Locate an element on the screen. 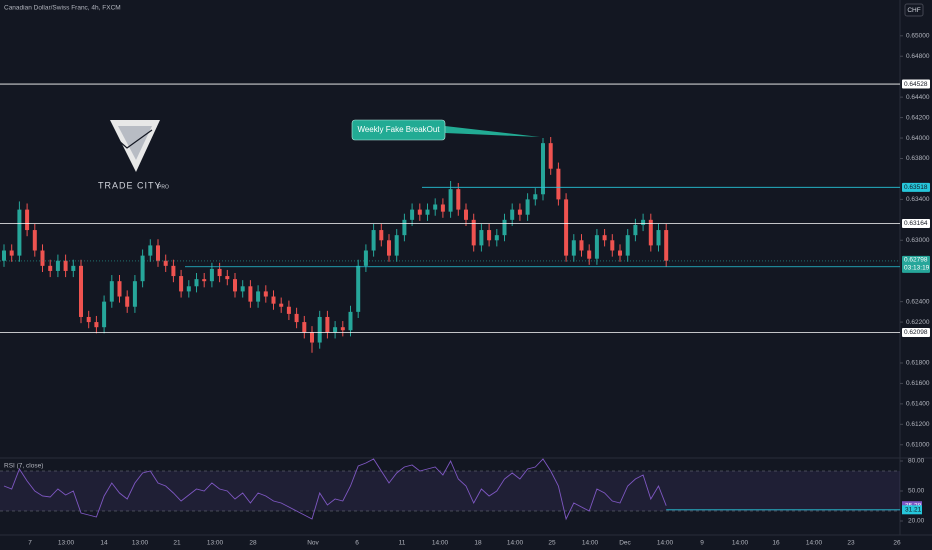  currency: CHF is located at coordinates (913, 10).